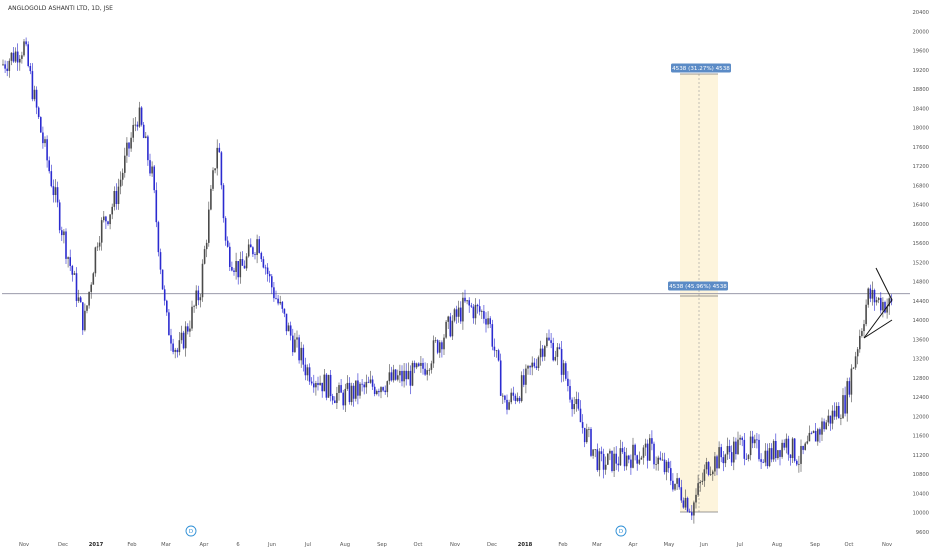  Describe the element at coordinates (166, 545) in the screenshot. I see `x-tick-label: Mar` at that location.